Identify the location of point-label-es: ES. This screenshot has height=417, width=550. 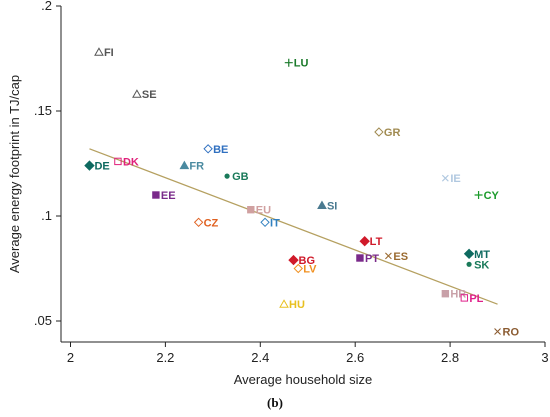
(400, 257).